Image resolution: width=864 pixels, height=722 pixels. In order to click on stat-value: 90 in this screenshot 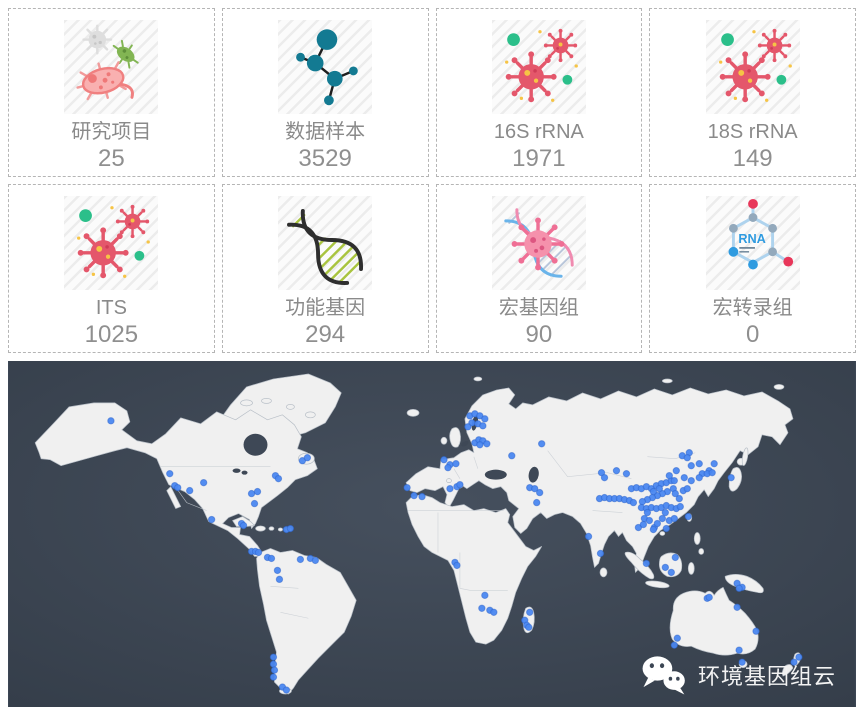, I will do `click(539, 334)`.